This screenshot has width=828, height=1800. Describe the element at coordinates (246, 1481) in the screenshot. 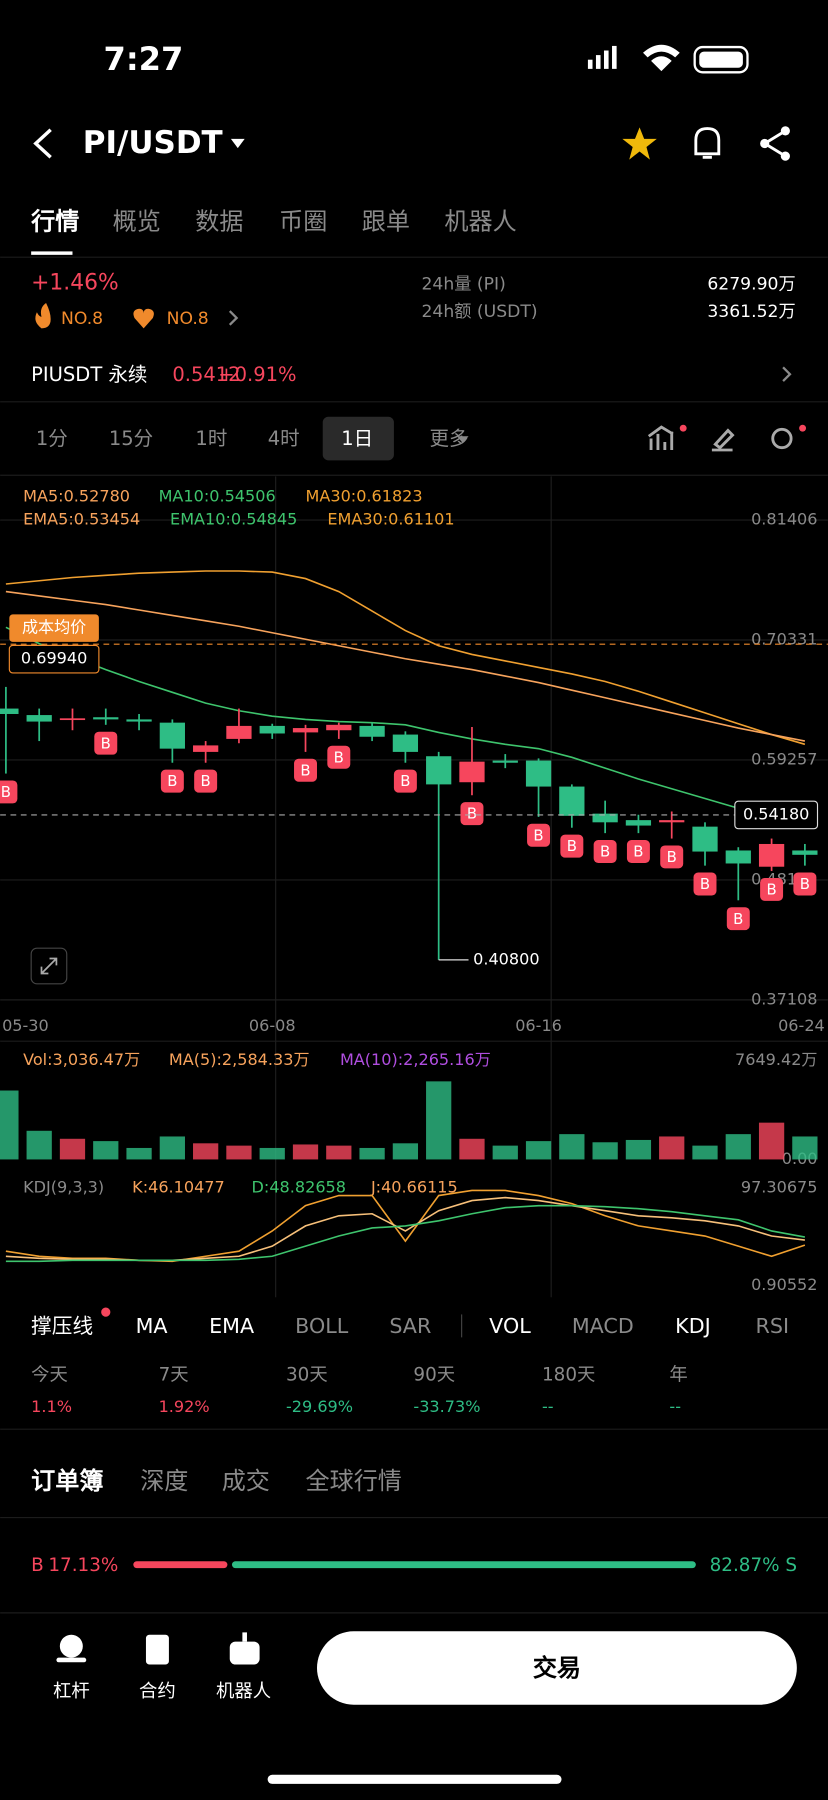

I see `orderbook-tab: 成交` at that location.